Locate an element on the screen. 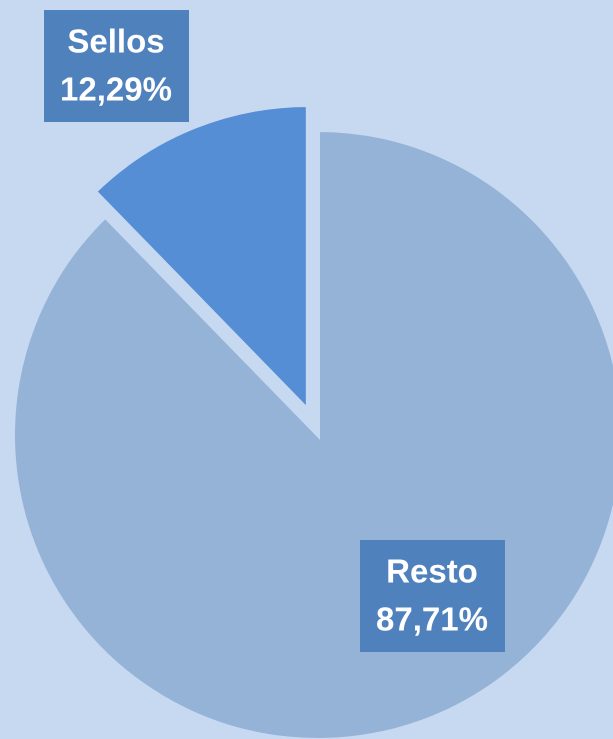 The height and width of the screenshot is (739, 613). slice-name: Sellos is located at coordinates (115, 41).